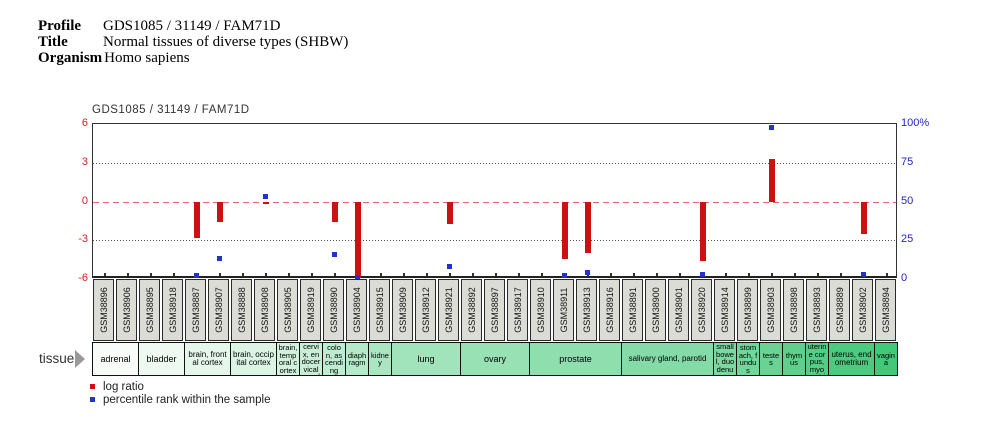 The height and width of the screenshot is (421, 992). I want to click on sample-box-GSM38919: GSM38919, so click(310, 310).